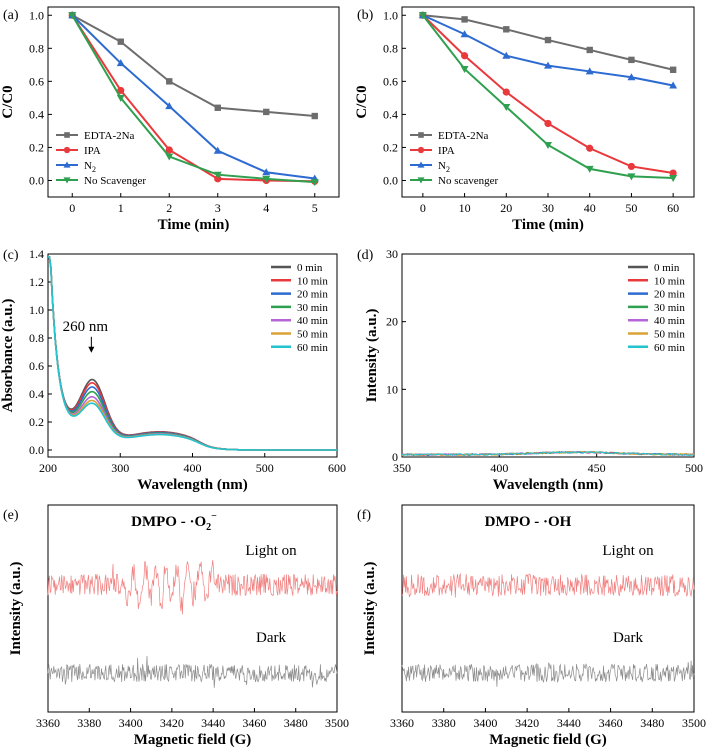  I want to click on x-tick-label: 50, so click(631, 208).